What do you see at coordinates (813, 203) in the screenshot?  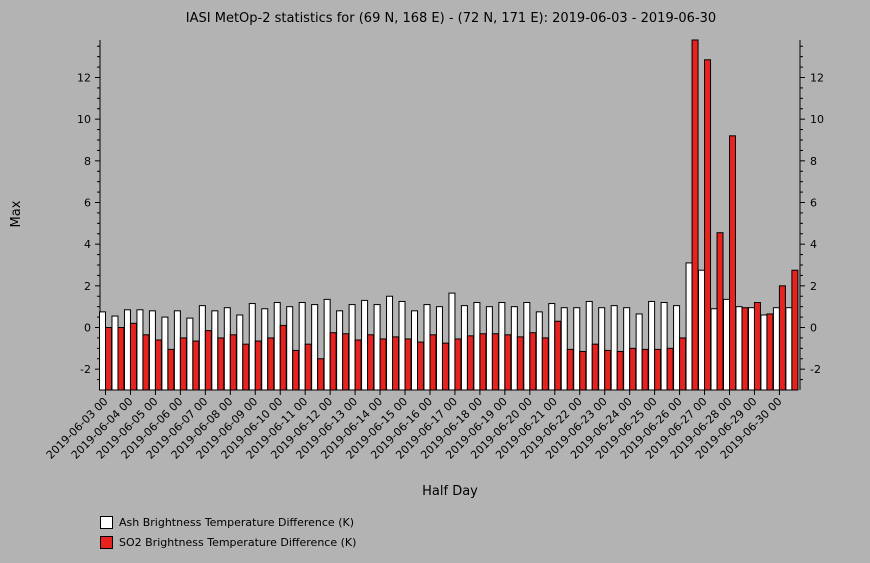 I see `y-tick-label-right: 6` at bounding box center [813, 203].